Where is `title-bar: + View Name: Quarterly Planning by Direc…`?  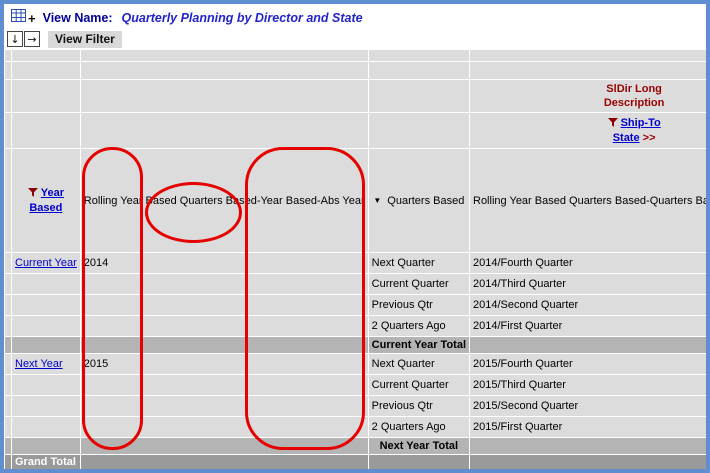 title-bar: + View Name: Quarterly Planning by Direc… is located at coordinates (355, 16).